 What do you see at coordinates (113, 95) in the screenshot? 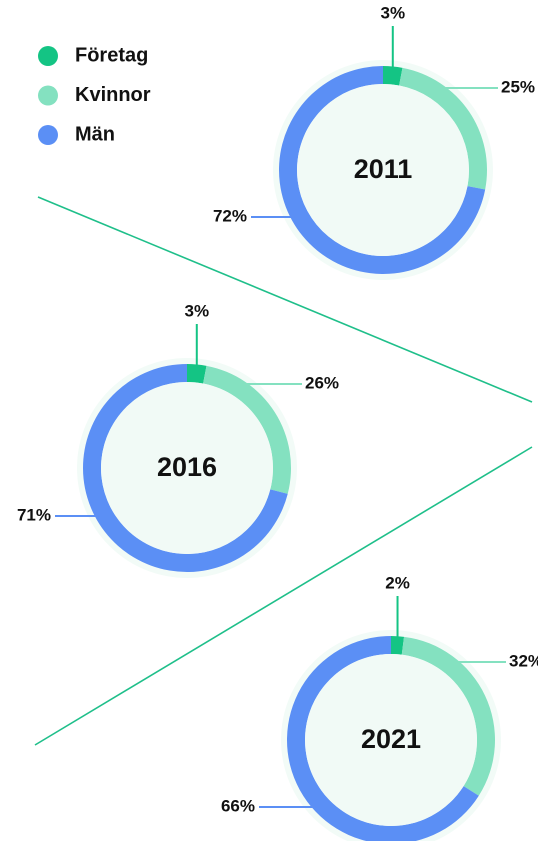
I see `legend-label: Kvinnor` at bounding box center [113, 95].